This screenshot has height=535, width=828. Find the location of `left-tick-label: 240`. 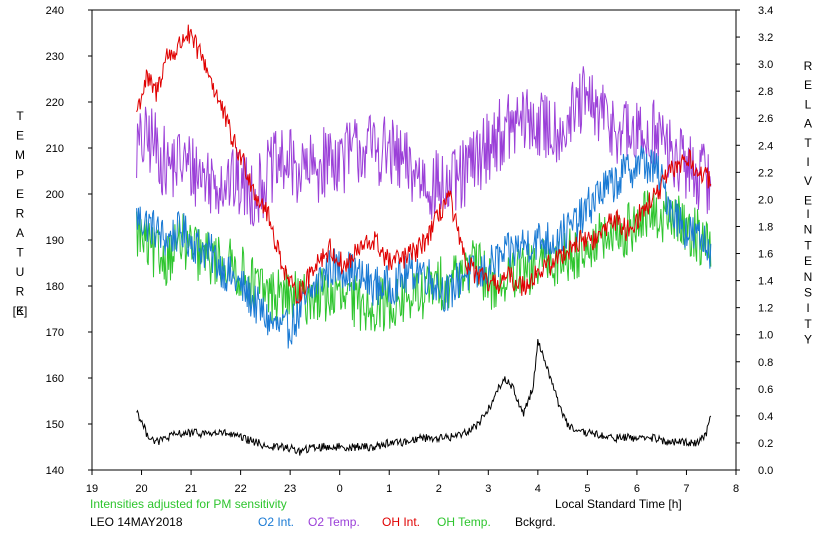

left-tick-label: 240 is located at coordinates (55, 11).